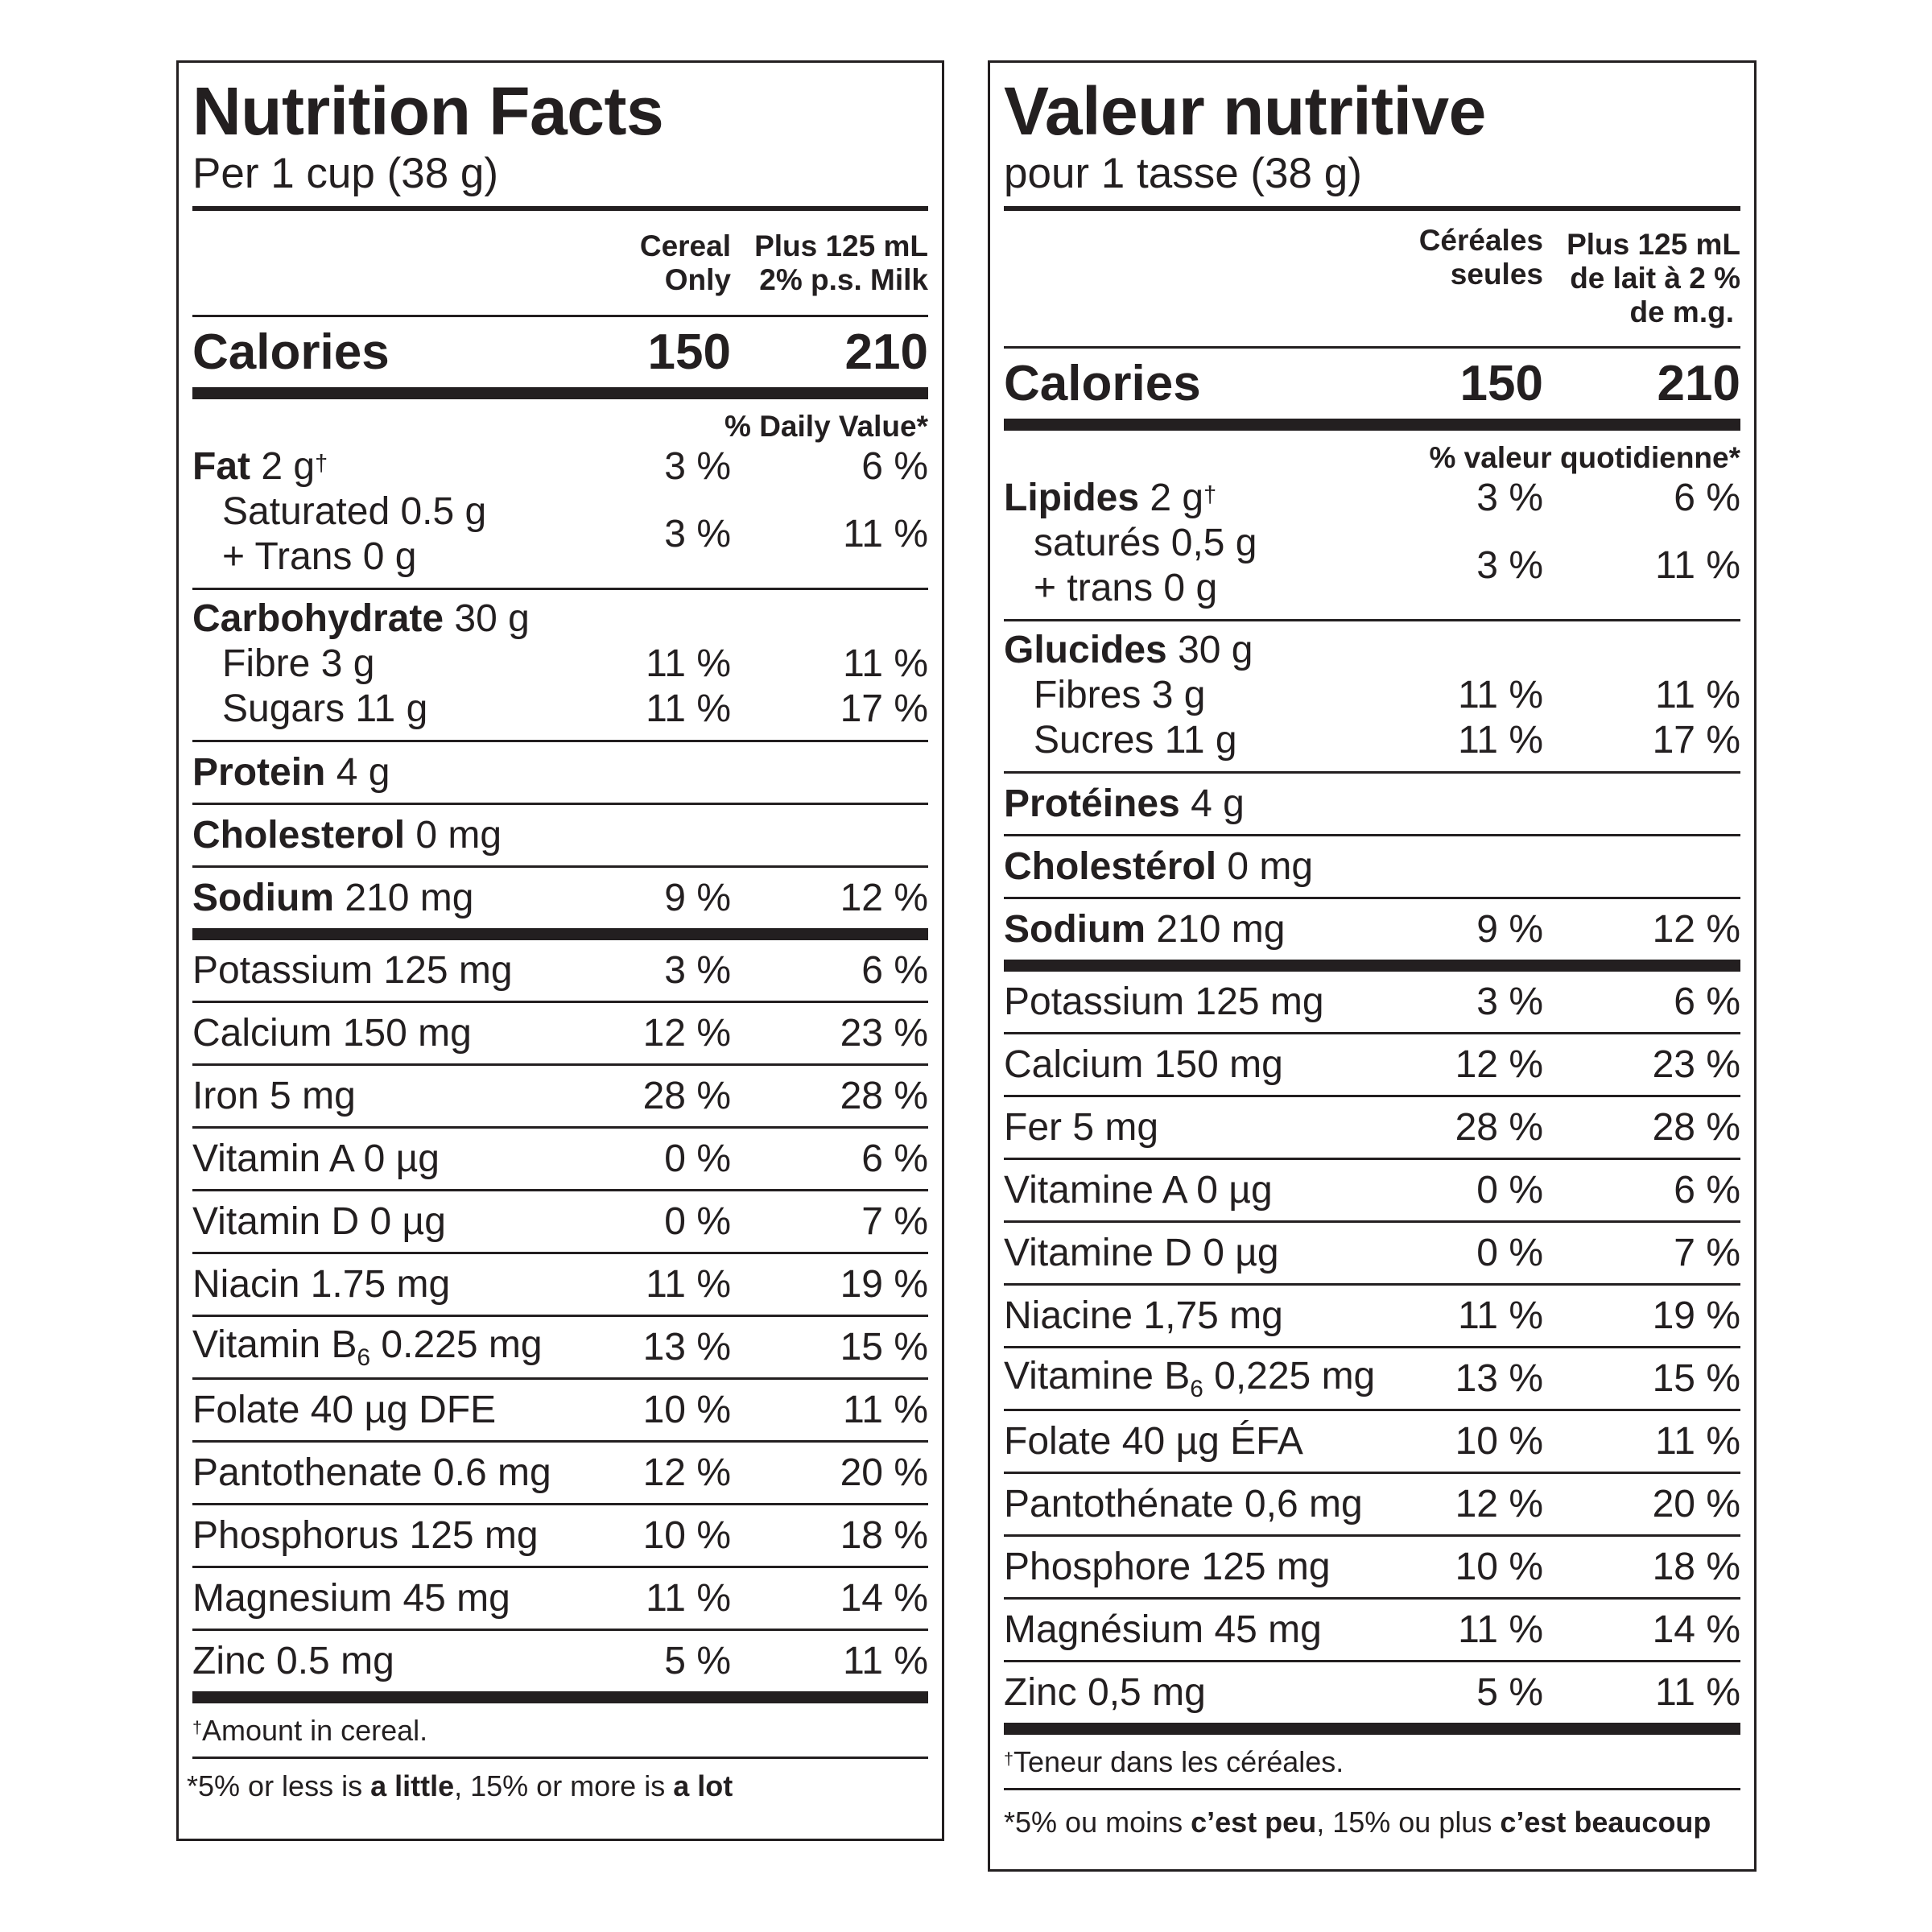 The image size is (1932, 1932). I want to click on mineral-row: Pantothenate 0.6 mg 12 % 20 %, so click(560, 1472).